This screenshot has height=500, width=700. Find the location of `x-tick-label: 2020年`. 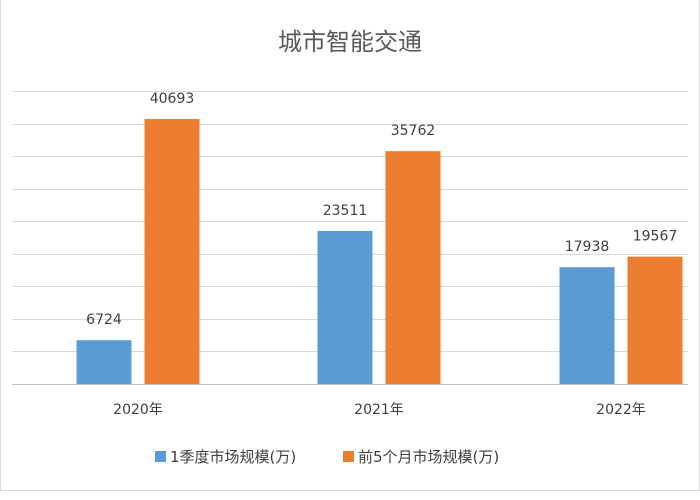

x-tick-label: 2020年 is located at coordinates (138, 410).